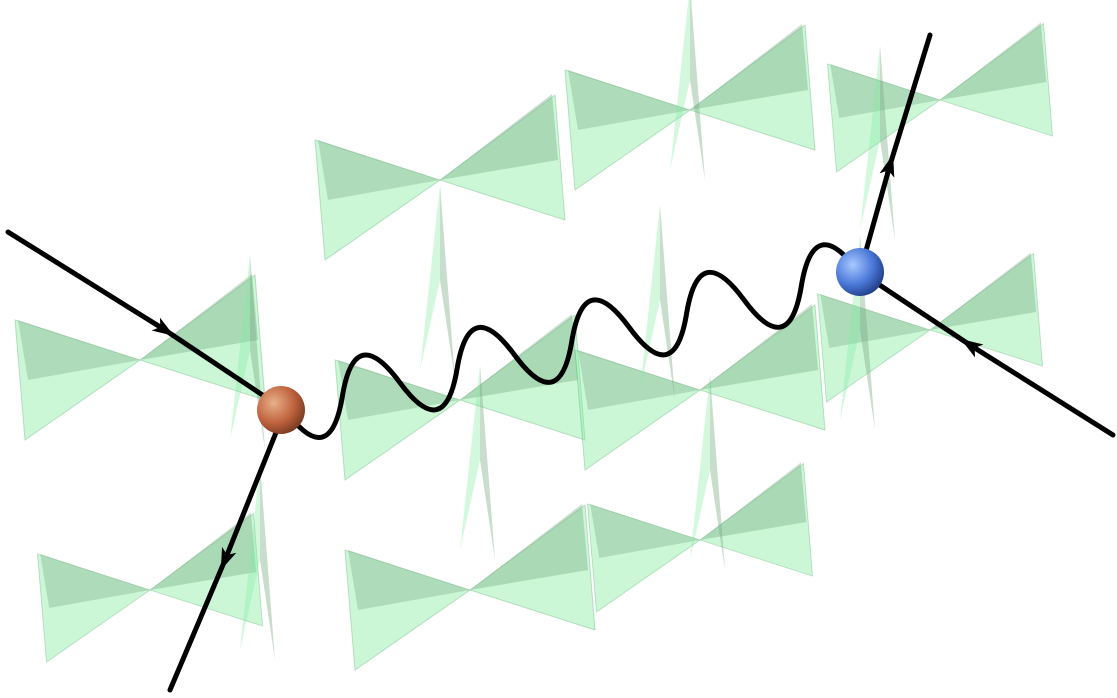 Image resolution: width=1117 pixels, height=698 pixels. What do you see at coordinates (281, 410) in the screenshot?
I see `red-sphere` at bounding box center [281, 410].